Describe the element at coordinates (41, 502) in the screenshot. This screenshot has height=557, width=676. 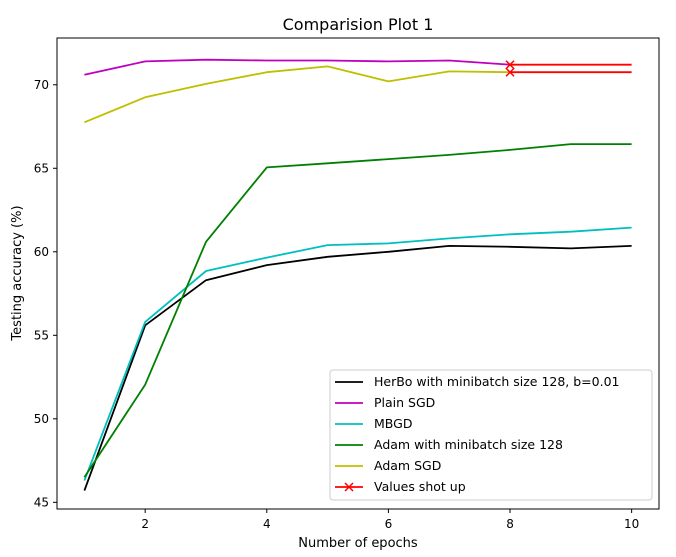
I see `y-tick-label: 45` at that location.